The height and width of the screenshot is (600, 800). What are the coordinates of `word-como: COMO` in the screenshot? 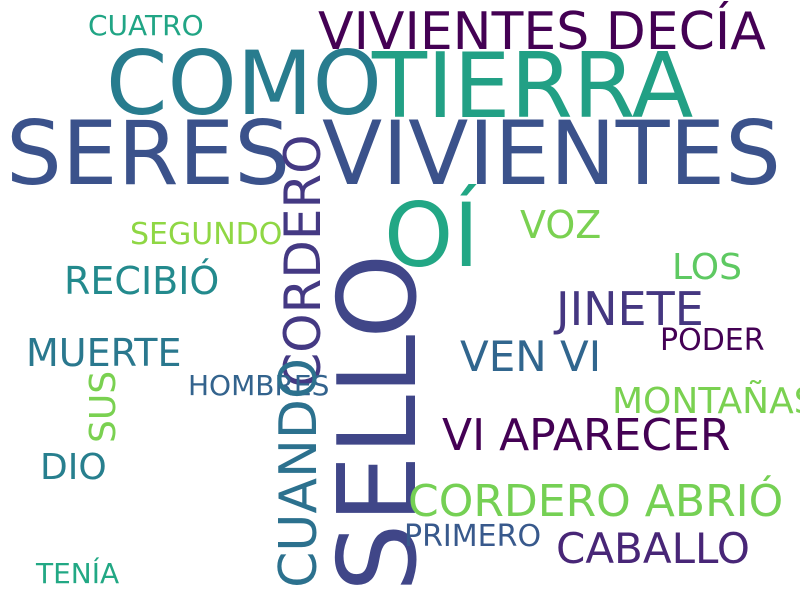 It's located at (244, 83).